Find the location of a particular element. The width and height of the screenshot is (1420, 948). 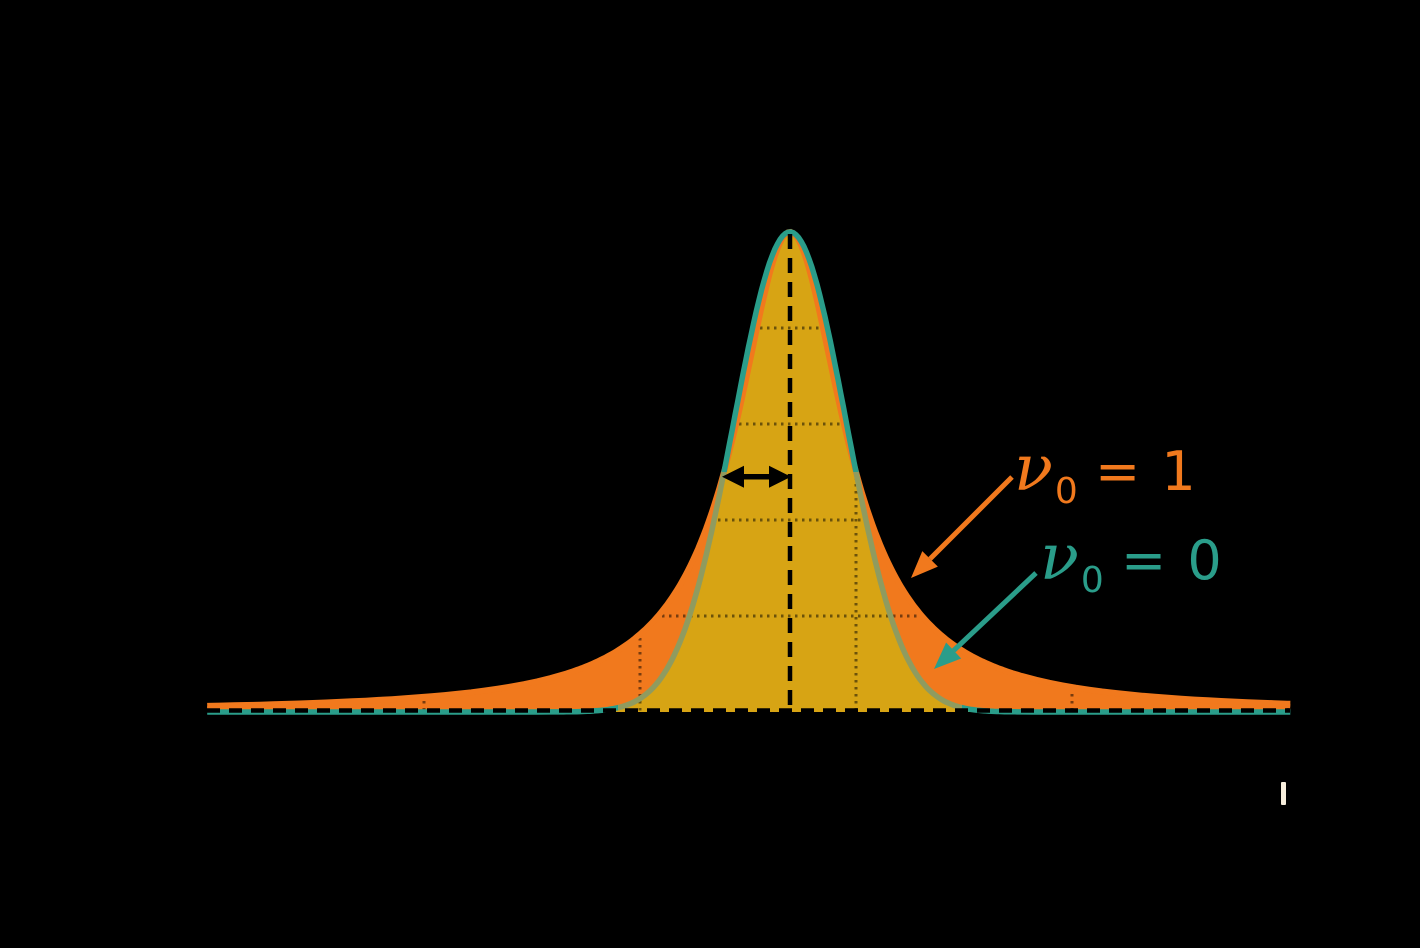

arrowhead-left is located at coordinates (733, 476).